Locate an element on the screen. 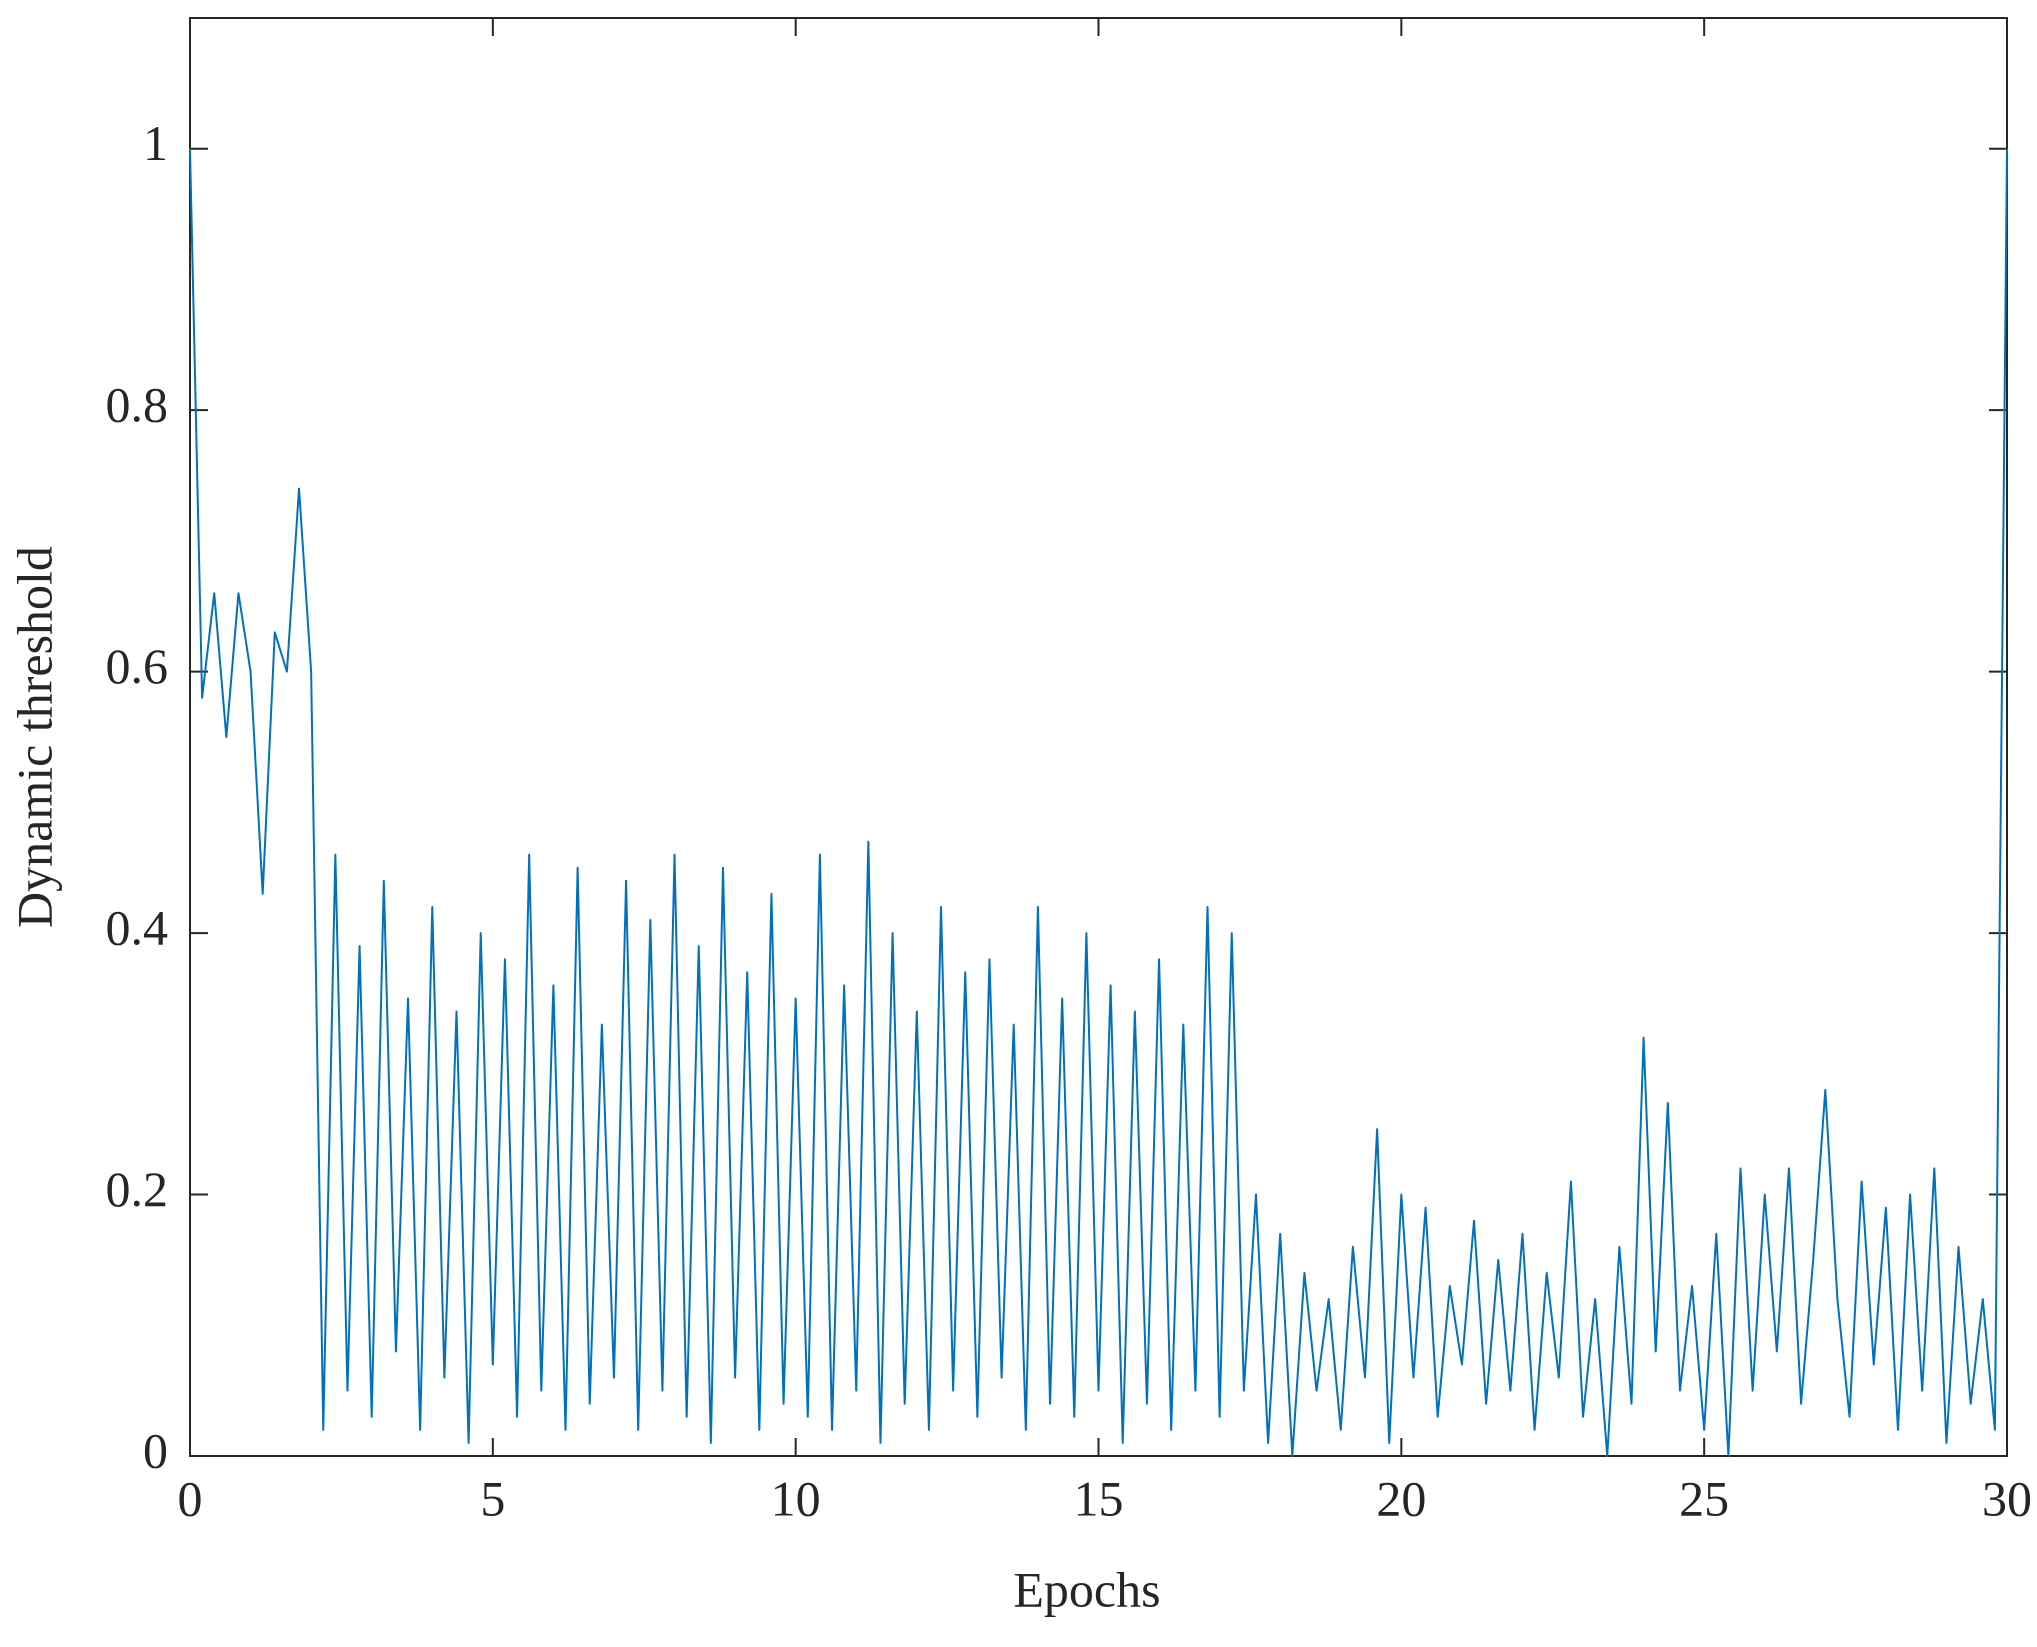 This screenshot has height=1647, width=2037. y-tick-label: 0 is located at coordinates (155, 1450).